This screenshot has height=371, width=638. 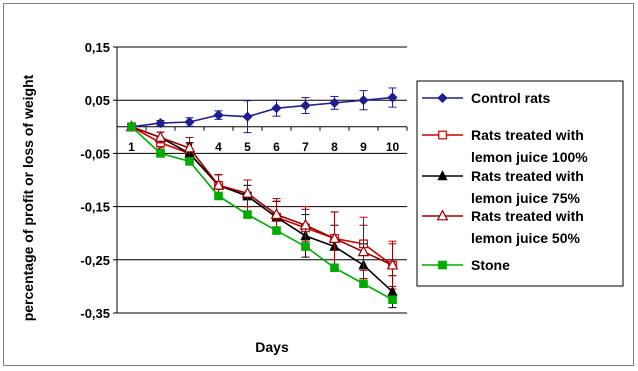 What do you see at coordinates (218, 147) in the screenshot?
I see `x-tick-label: 4` at bounding box center [218, 147].